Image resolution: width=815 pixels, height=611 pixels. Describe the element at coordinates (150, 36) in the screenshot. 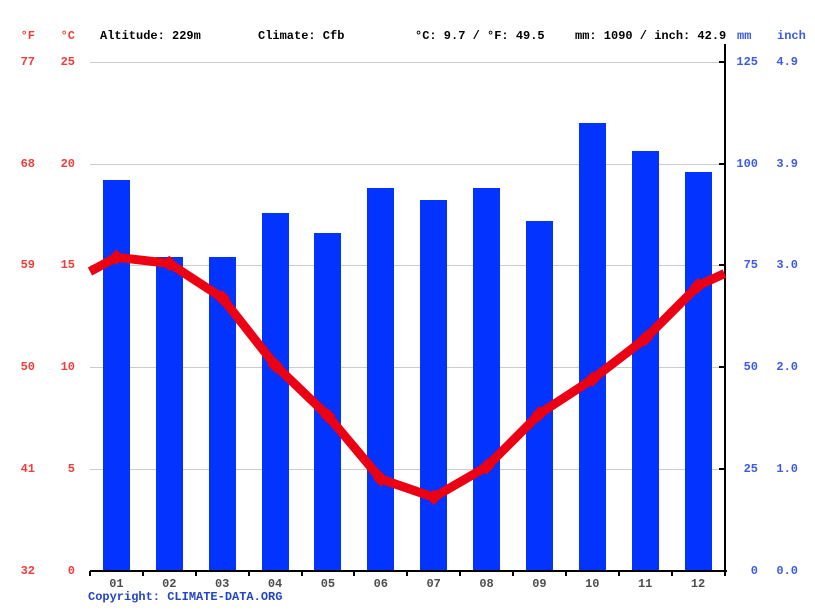

I see `altitude-text: Altitude: 229m` at that location.